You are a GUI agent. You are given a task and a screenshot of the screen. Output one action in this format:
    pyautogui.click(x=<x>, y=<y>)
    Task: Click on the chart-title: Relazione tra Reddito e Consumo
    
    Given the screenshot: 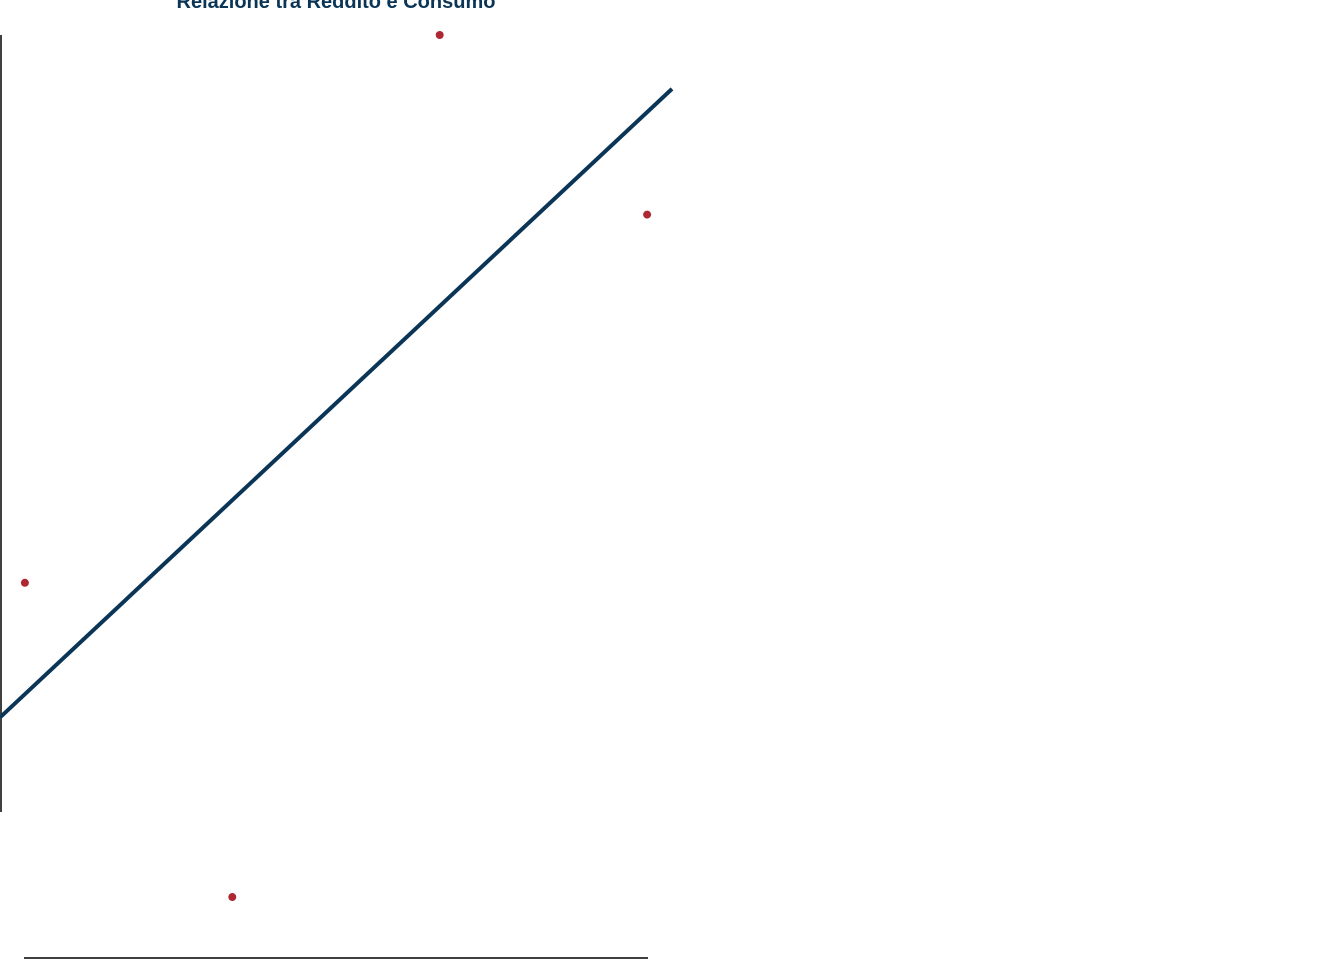 What is the action you would take?
    pyautogui.click(x=336, y=6)
    